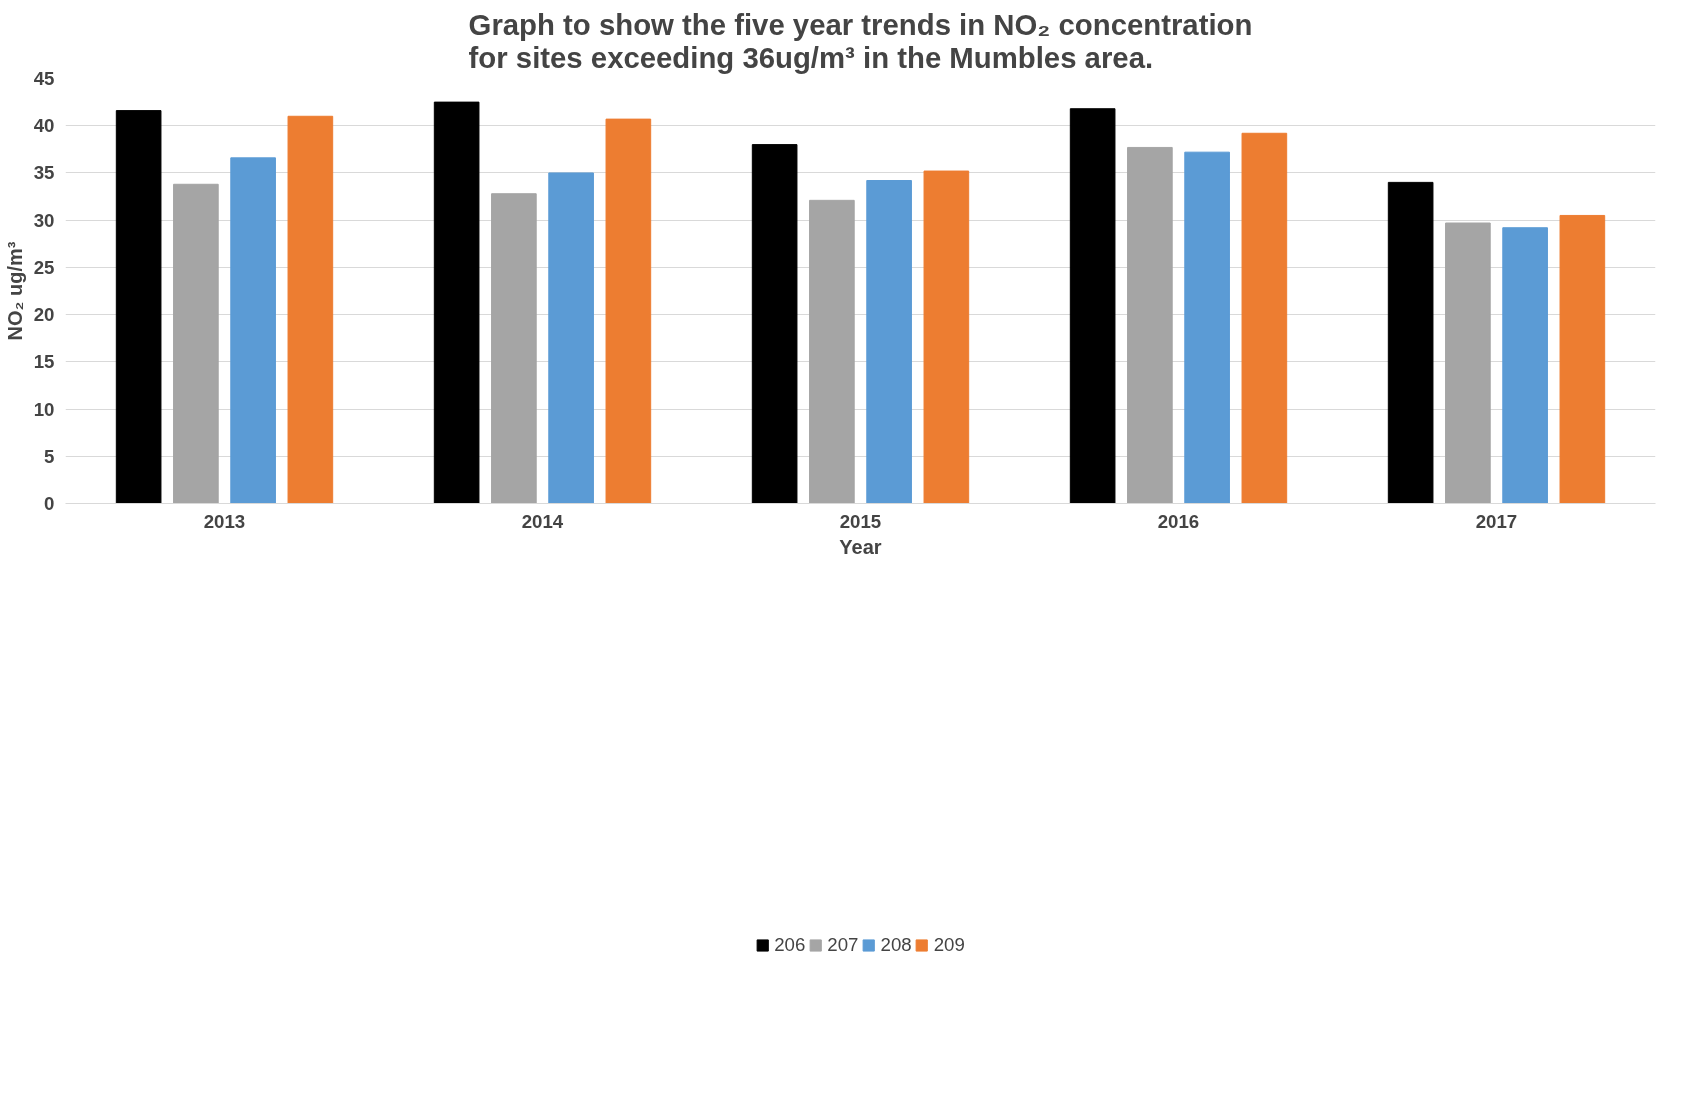 This screenshot has width=1698, height=1114. I want to click on y-tick-label: 45, so click(44, 78).